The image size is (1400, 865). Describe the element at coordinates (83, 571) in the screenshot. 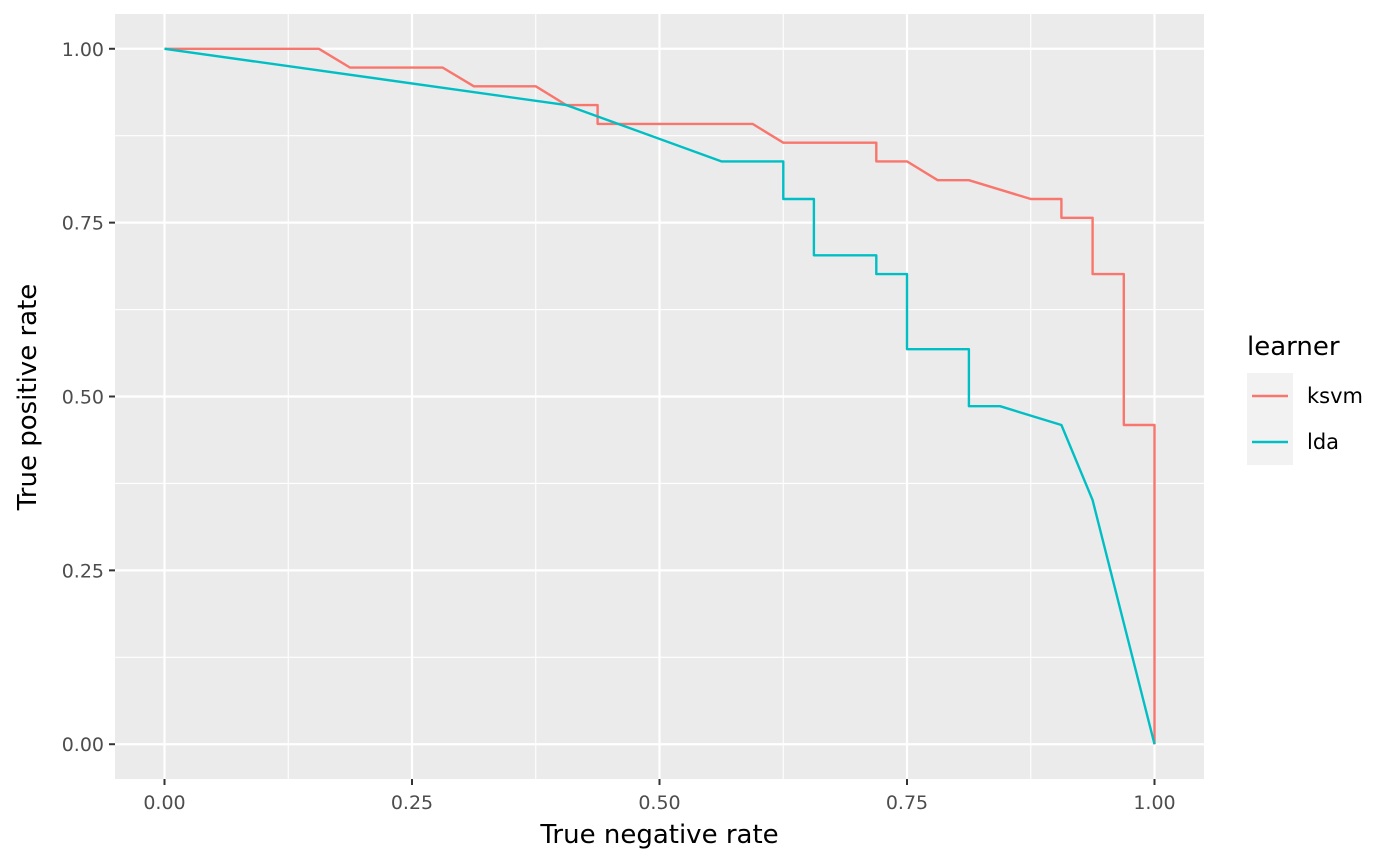

I see `y-tick-label: 0.25` at that location.